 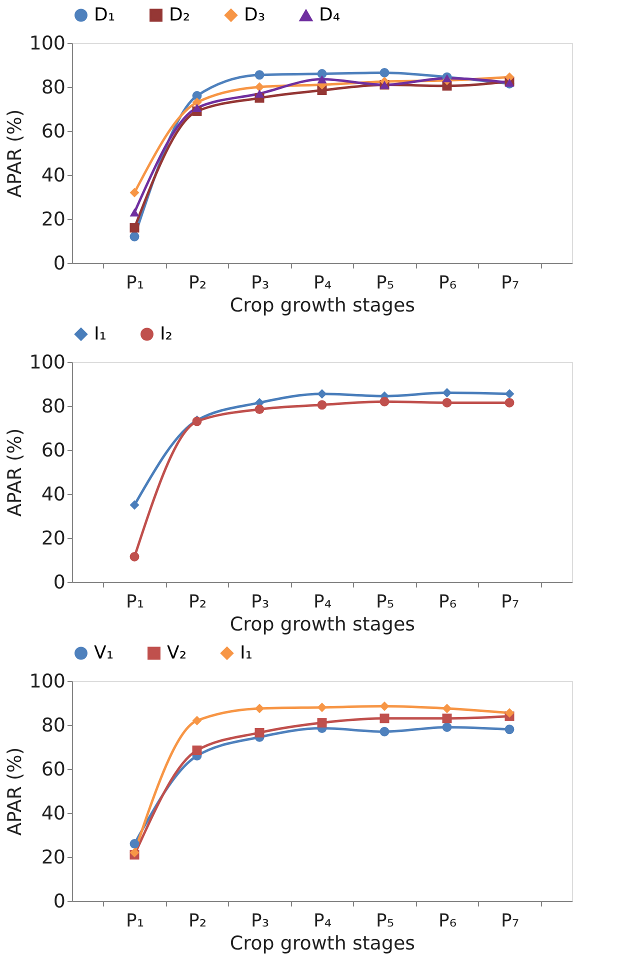 I want to click on legend-label: D₄, so click(x=329, y=15).